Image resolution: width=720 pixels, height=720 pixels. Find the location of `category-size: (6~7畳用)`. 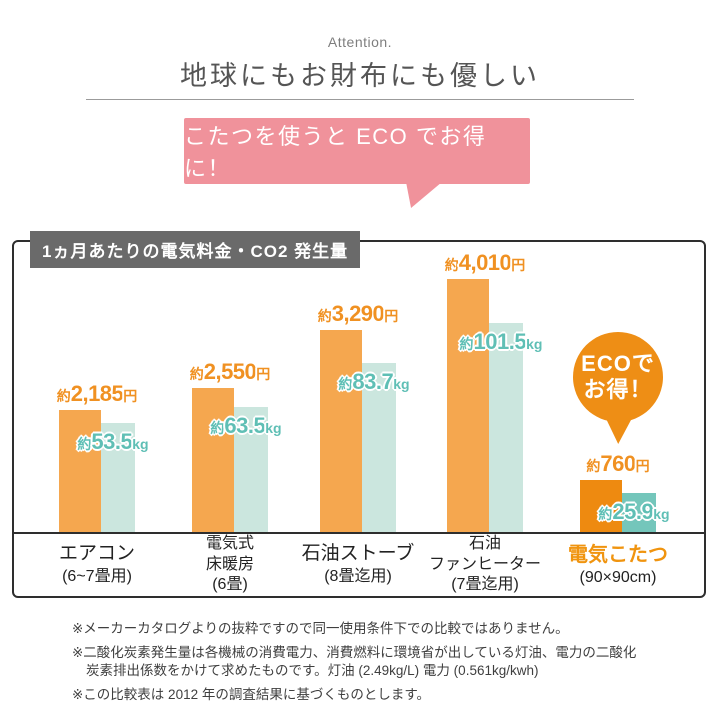

category-size: (6~7畳用) is located at coordinates (97, 576).